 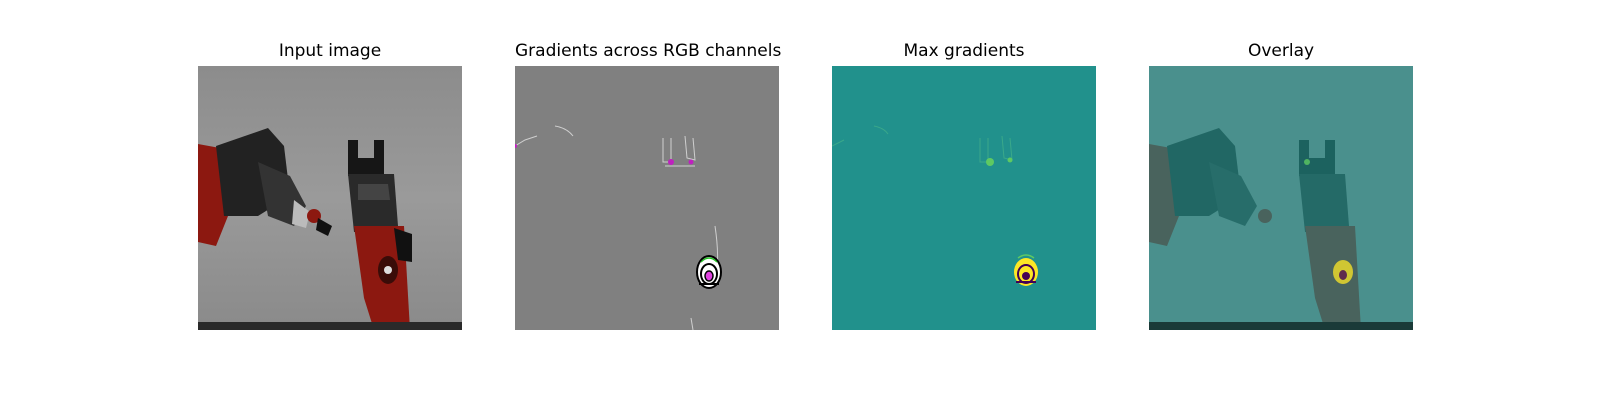 I want to click on input-image, so click(x=330, y=198).